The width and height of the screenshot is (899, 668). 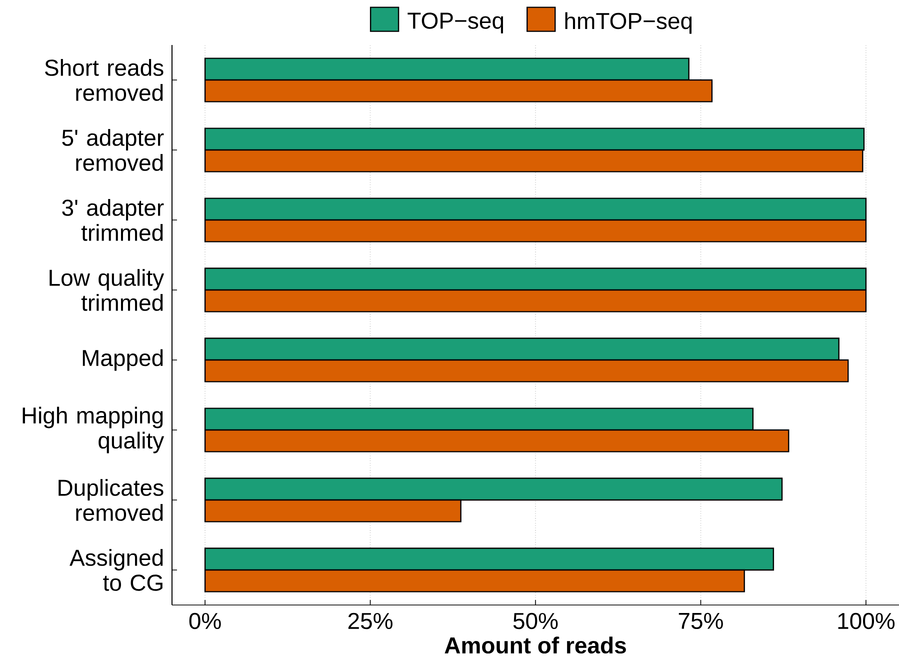 What do you see at coordinates (700, 621) in the screenshot?
I see `x-tick-label: 75%` at bounding box center [700, 621].